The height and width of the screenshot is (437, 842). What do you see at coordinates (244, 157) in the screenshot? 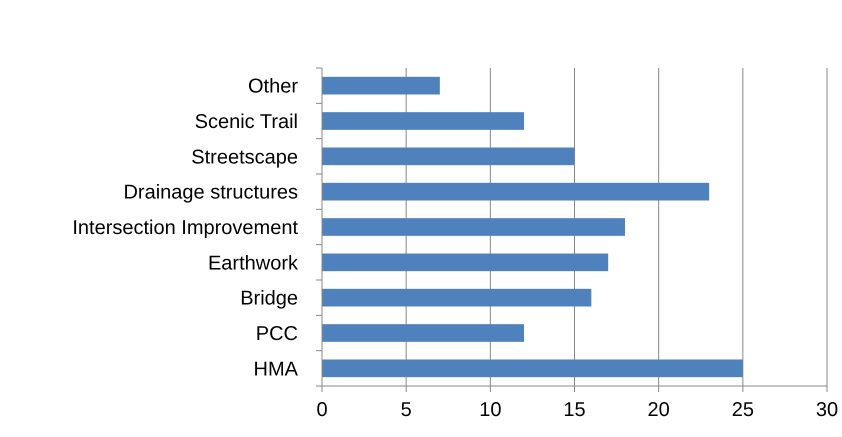
I see `y-tick-label: Streetscape` at bounding box center [244, 157].